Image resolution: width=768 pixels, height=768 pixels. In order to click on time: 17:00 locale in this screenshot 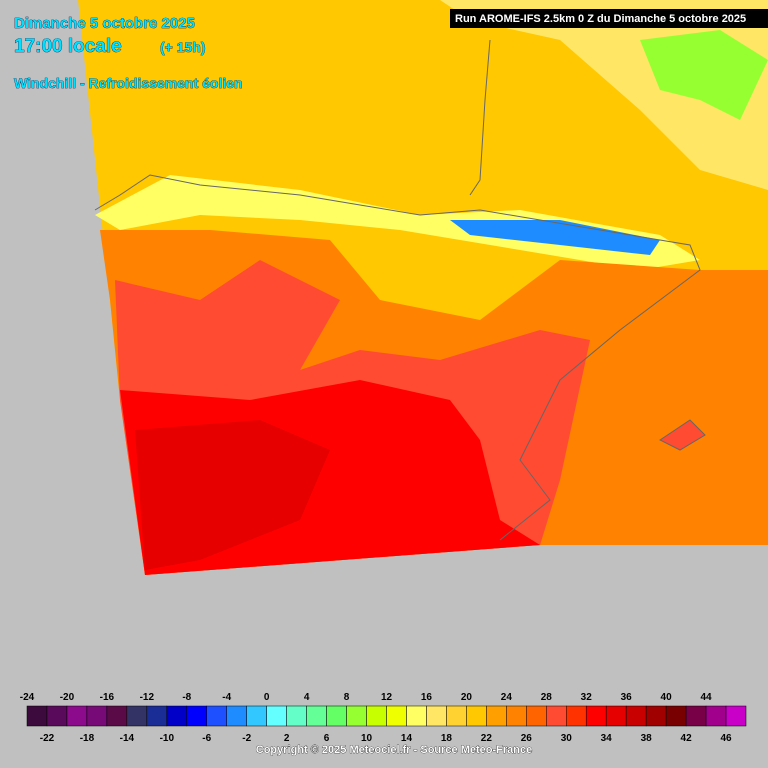, I will do `click(68, 46)`.